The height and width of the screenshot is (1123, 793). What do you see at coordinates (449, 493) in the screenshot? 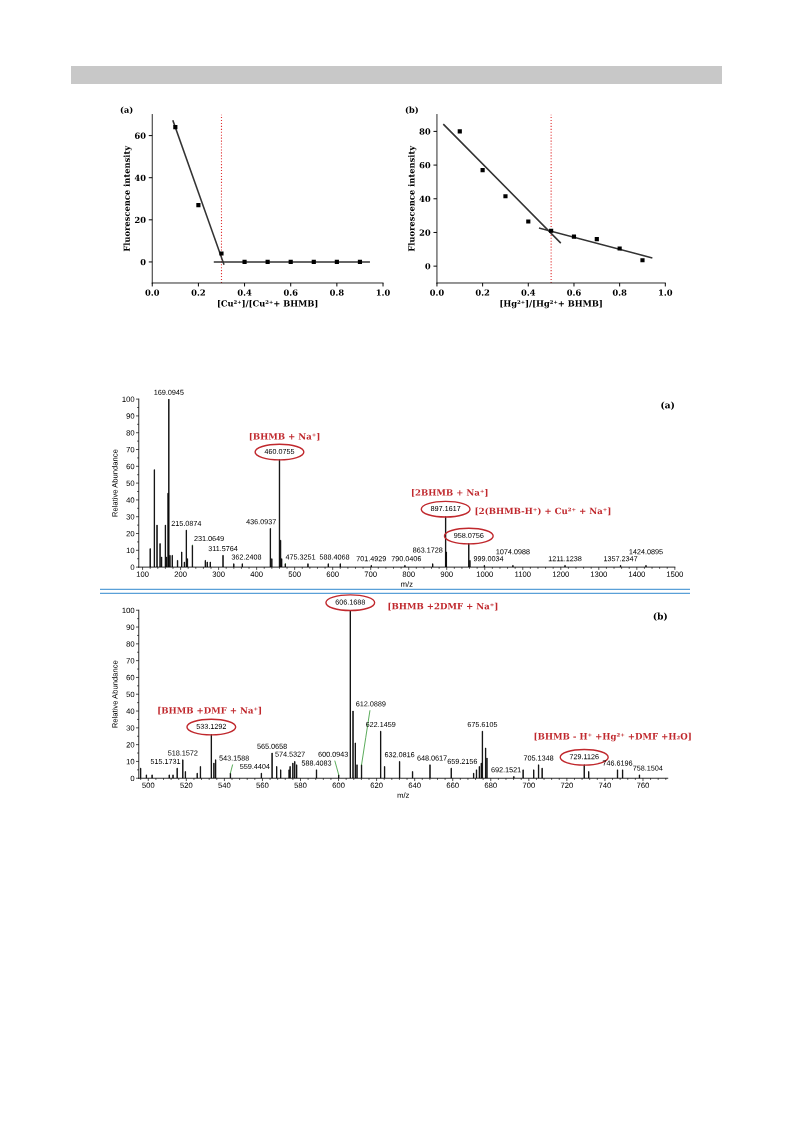
I see `annotation: [2BHMB + Na⁺]` at bounding box center [449, 493].